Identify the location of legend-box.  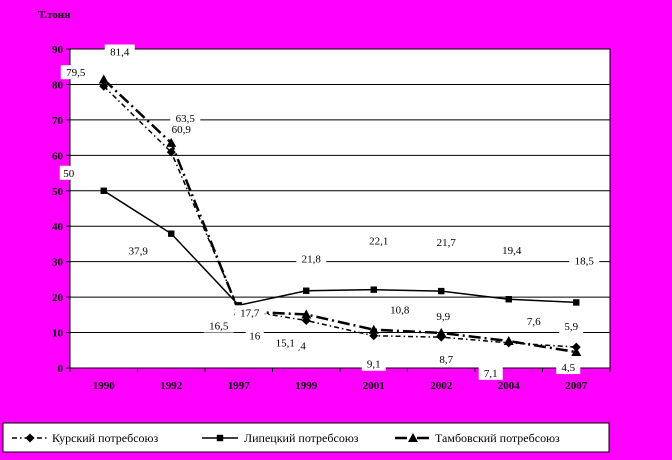
(306, 437).